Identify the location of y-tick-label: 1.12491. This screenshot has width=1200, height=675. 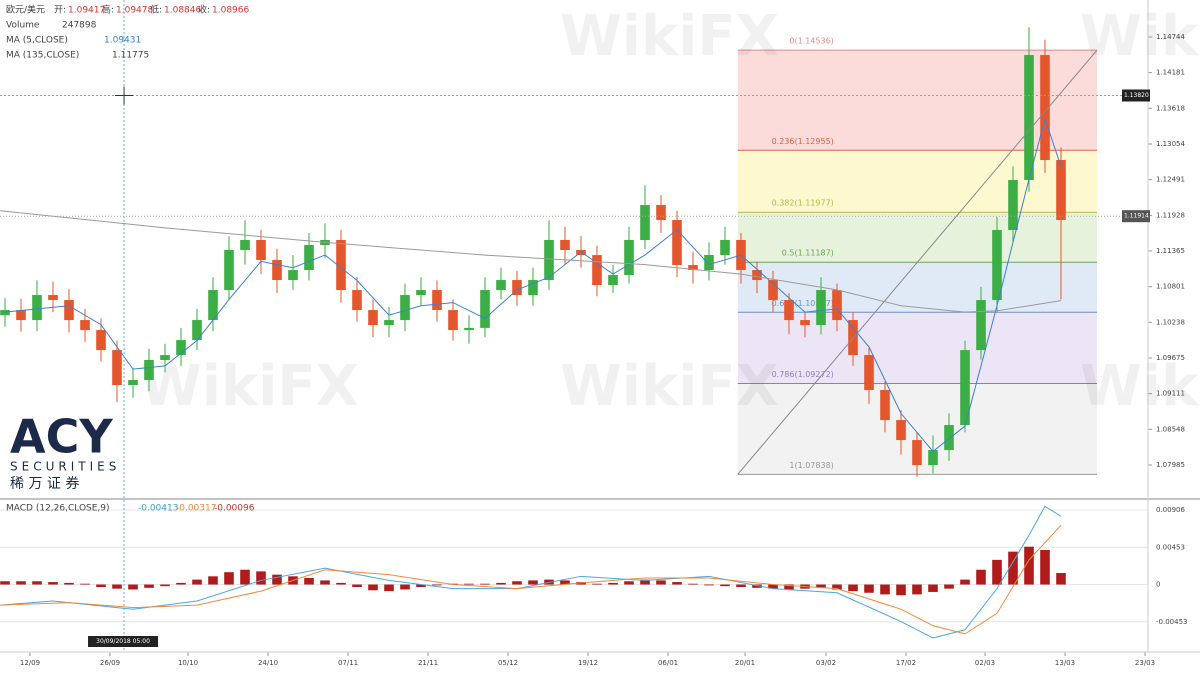
(1170, 180).